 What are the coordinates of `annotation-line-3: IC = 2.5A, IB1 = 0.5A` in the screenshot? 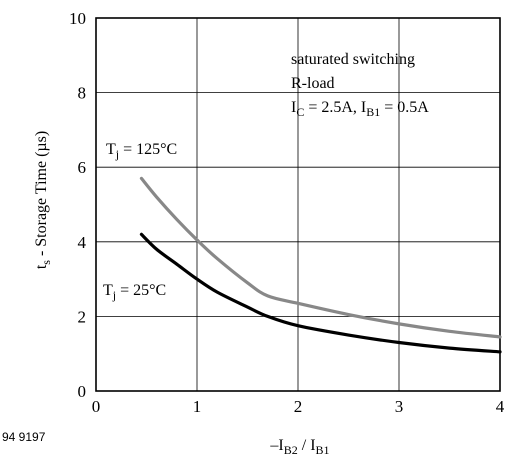 It's located at (360, 109).